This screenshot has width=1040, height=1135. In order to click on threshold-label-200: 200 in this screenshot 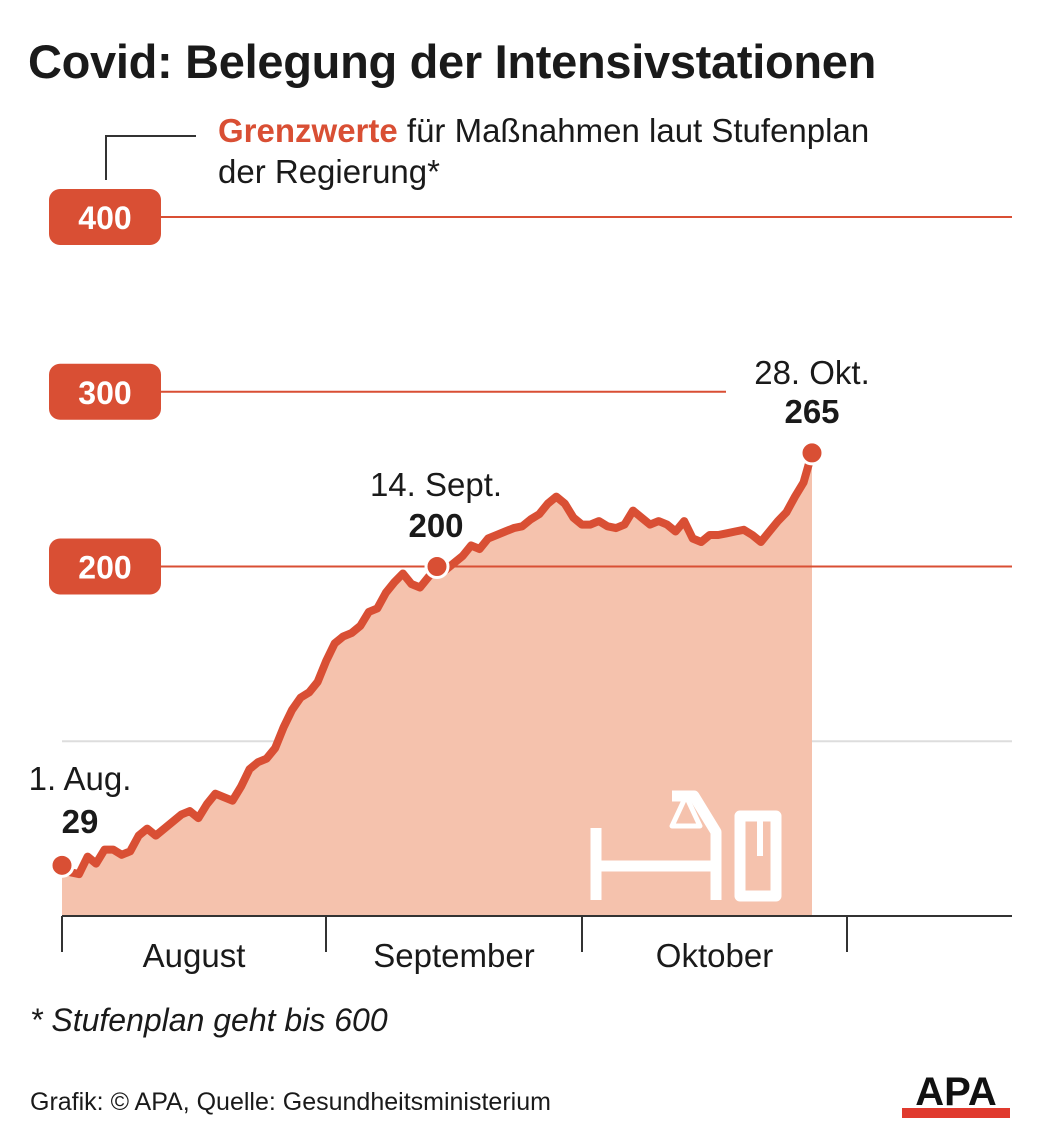, I will do `click(104, 568)`.